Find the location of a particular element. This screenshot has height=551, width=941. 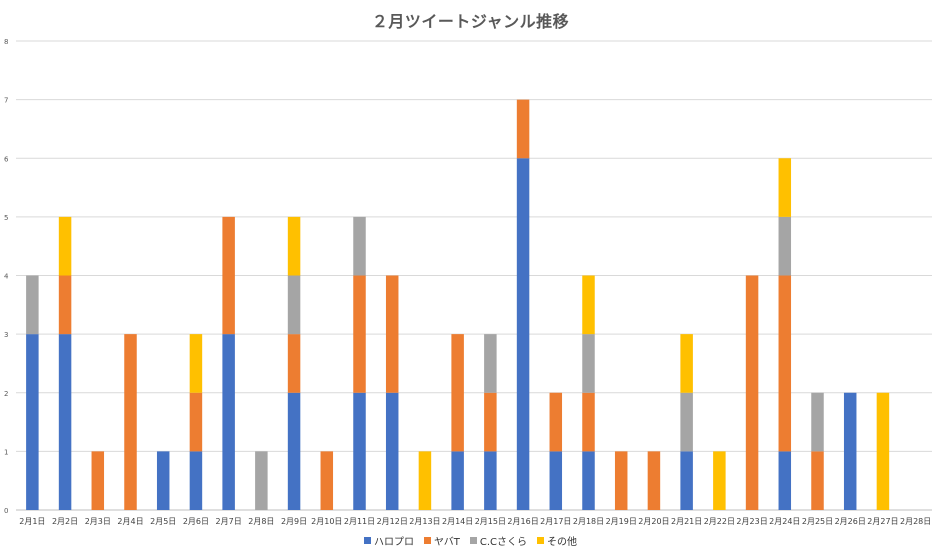

x-tick-label: 2月18日 is located at coordinates (588, 521).